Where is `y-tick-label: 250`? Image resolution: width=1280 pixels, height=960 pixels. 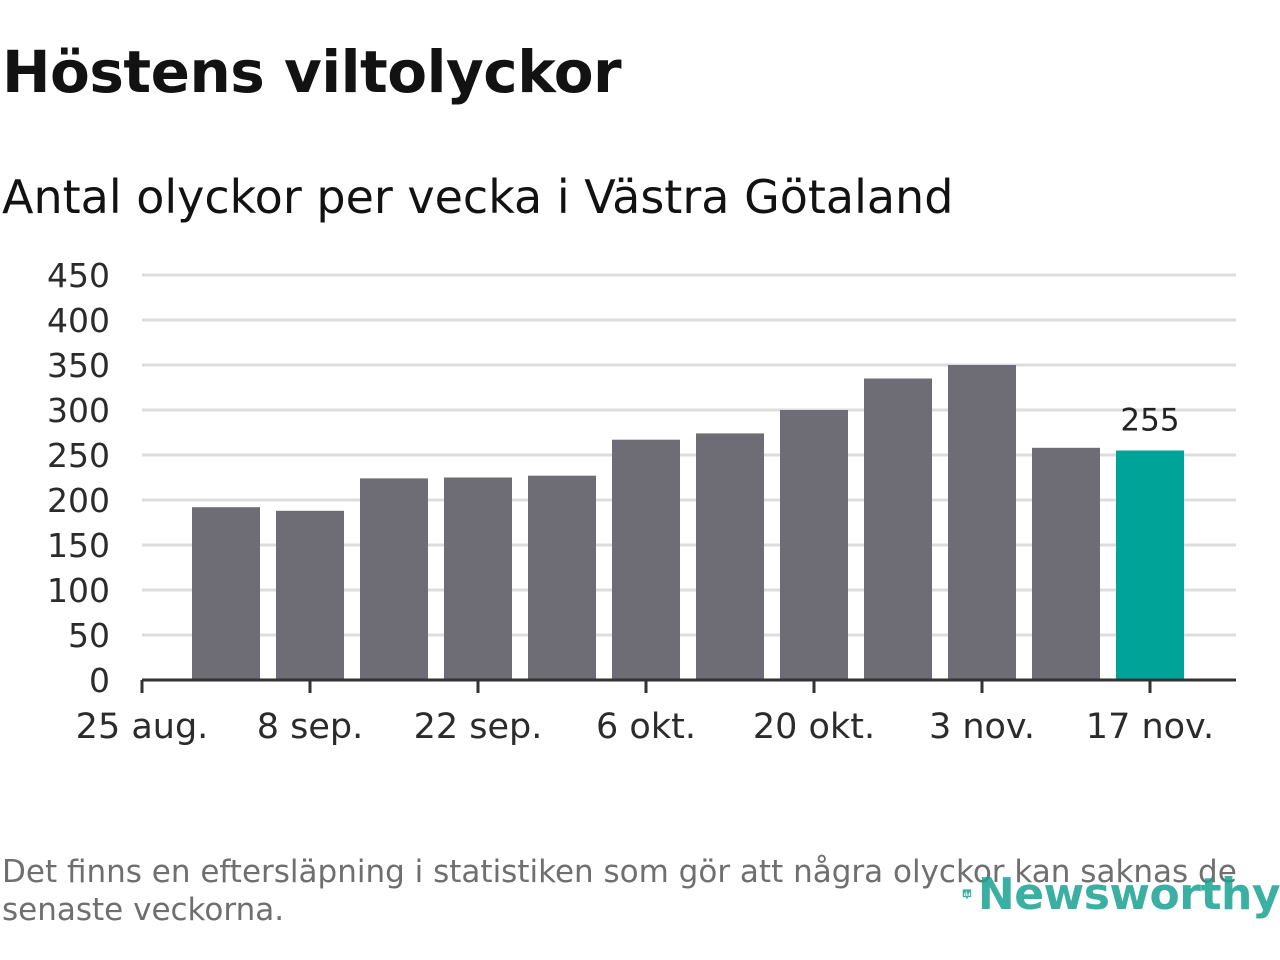 y-tick-label: 250 is located at coordinates (78, 455).